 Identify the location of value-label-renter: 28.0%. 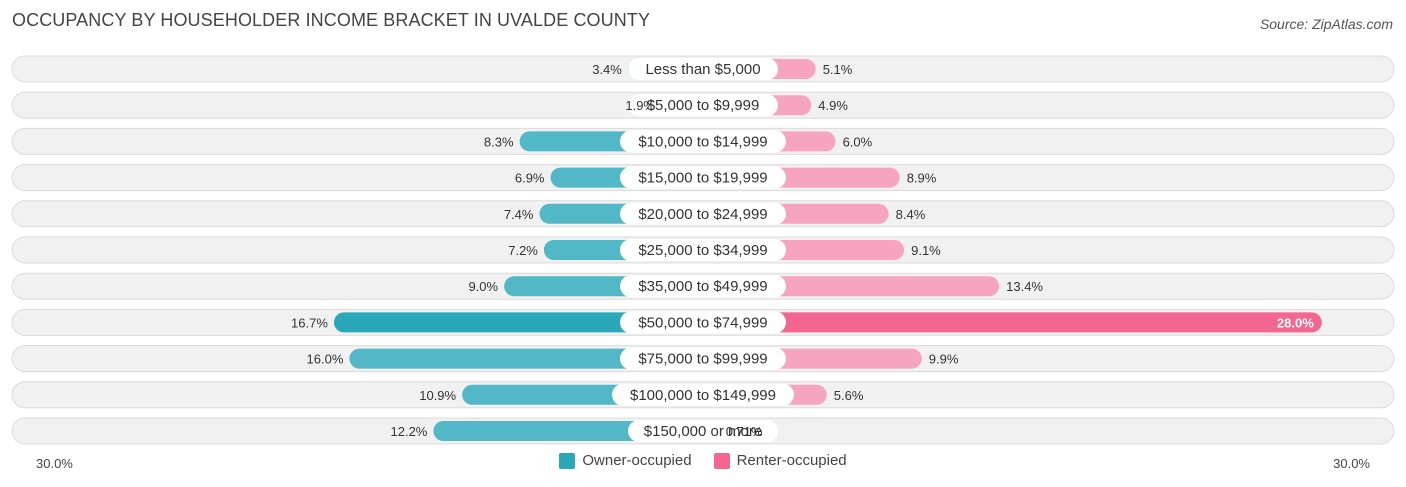
(1295, 322).